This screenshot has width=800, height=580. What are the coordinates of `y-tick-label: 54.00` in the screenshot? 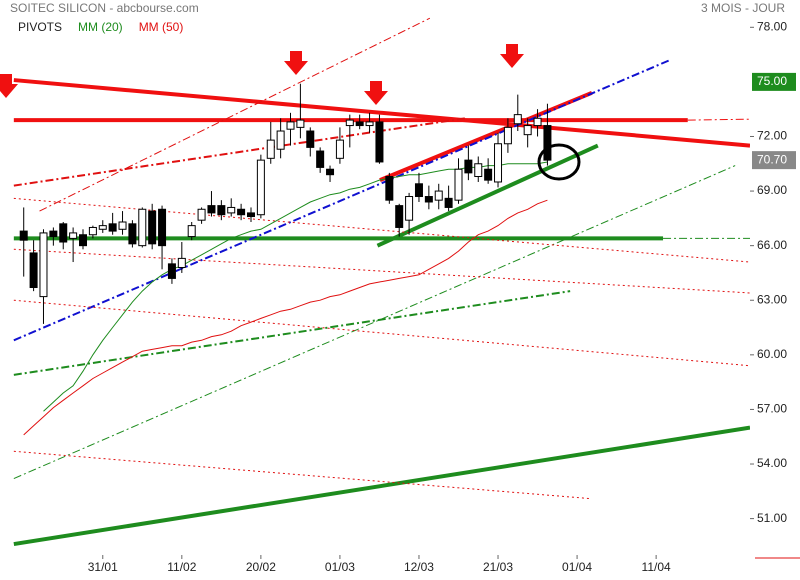 It's located at (772, 463).